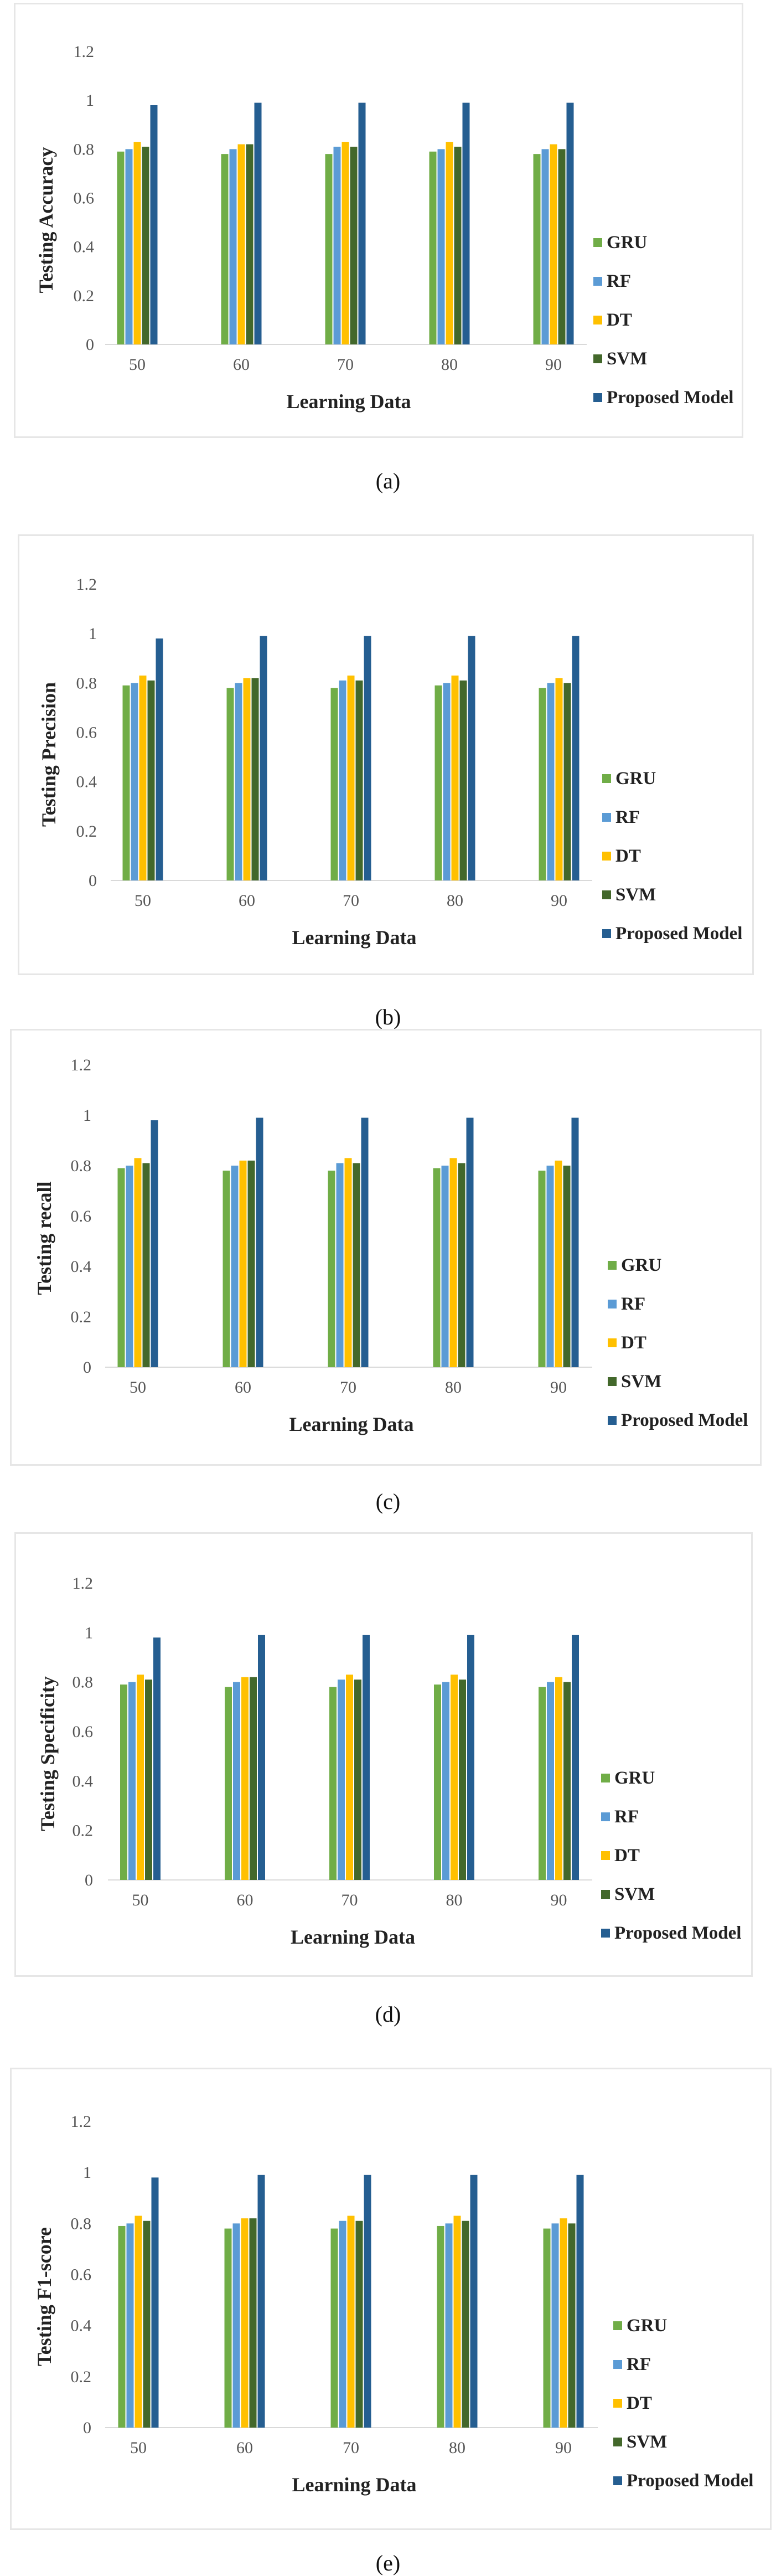  What do you see at coordinates (388, 2014) in the screenshot?
I see `caption-d: (d)` at bounding box center [388, 2014].